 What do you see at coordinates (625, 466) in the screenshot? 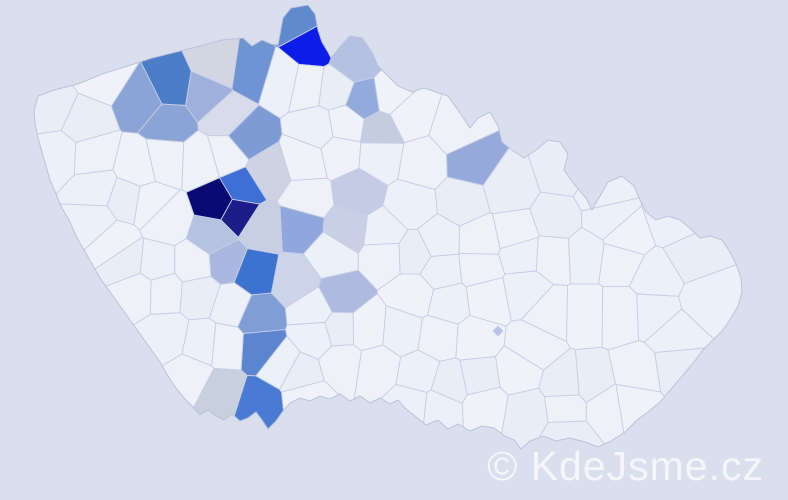
I see `watermark: © KdeJsme.cz` at bounding box center [625, 466].